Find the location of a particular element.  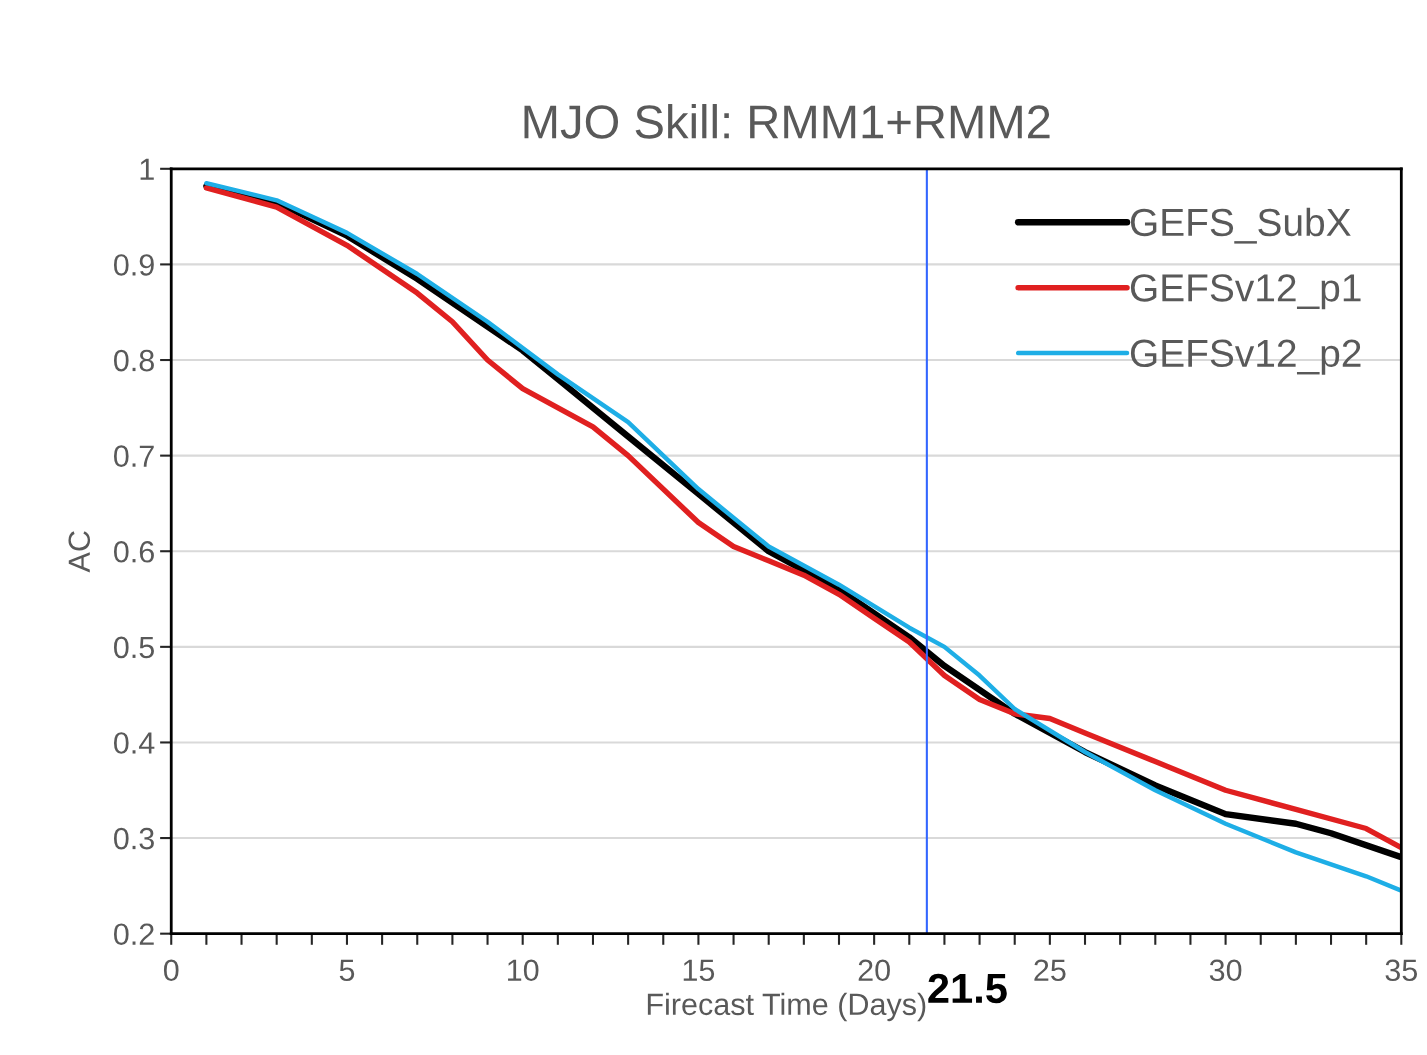

x-tick-label: 15 is located at coordinates (699, 970).